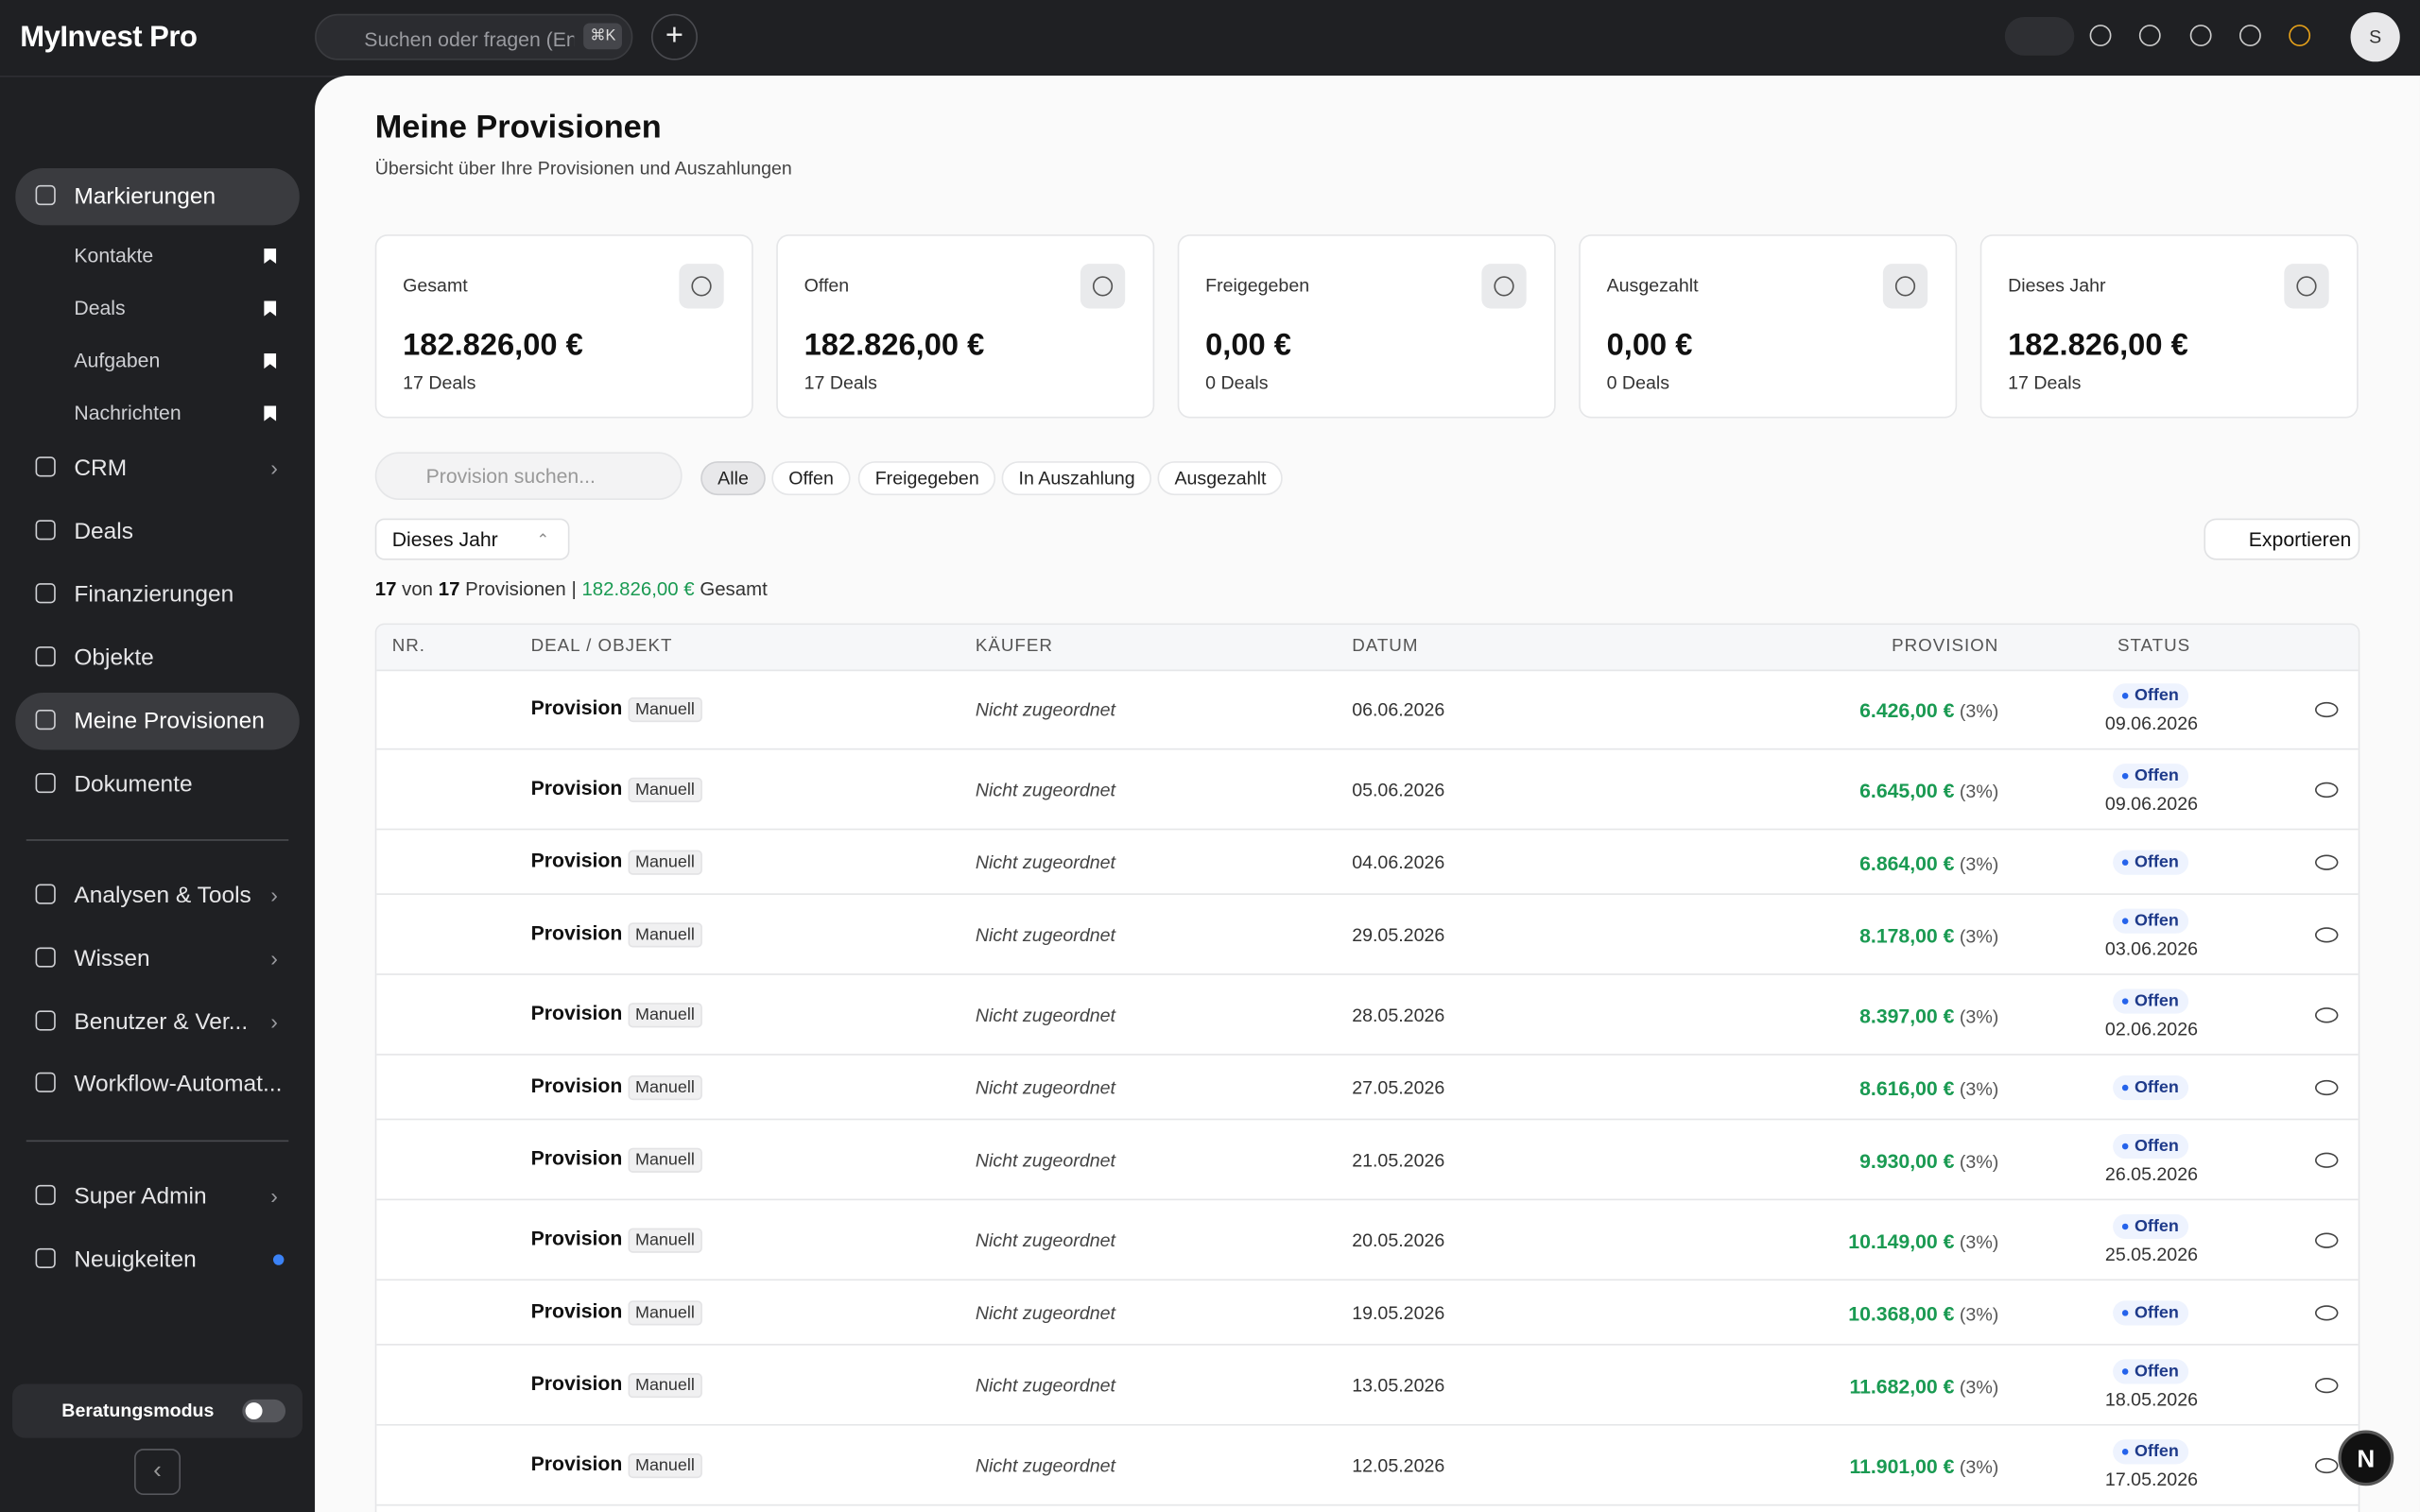  Describe the element at coordinates (1929, 790) in the screenshot. I see `provision: 6.645,00 € (3%)` at that location.